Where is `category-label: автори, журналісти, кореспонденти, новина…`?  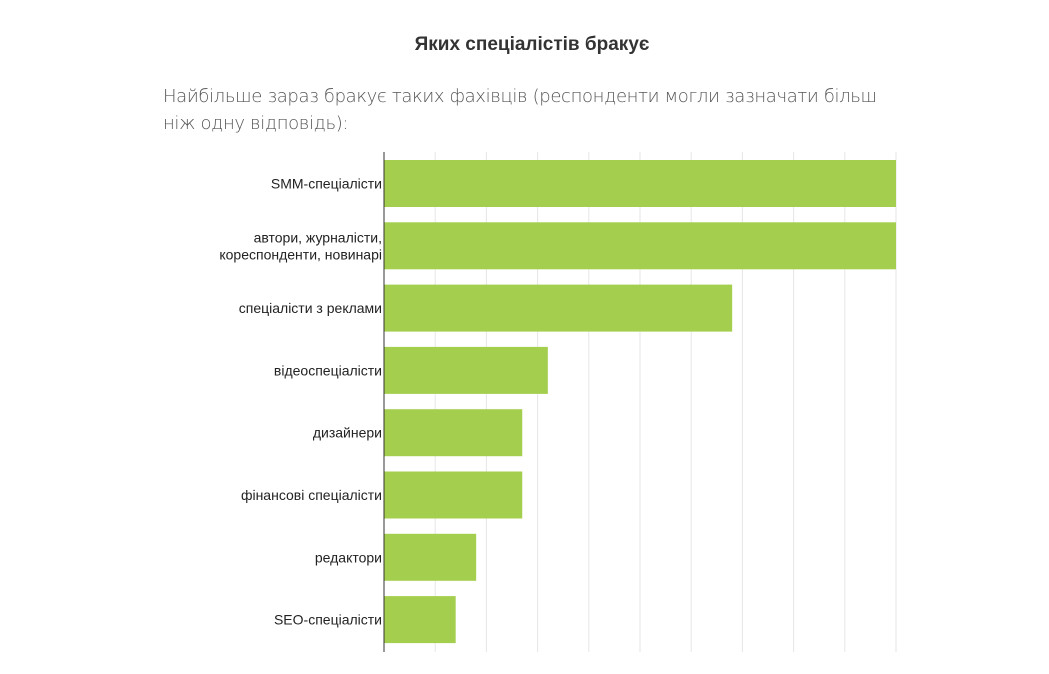
category-label: автори, журналісти, кореспонденти, новина… is located at coordinates (300, 245).